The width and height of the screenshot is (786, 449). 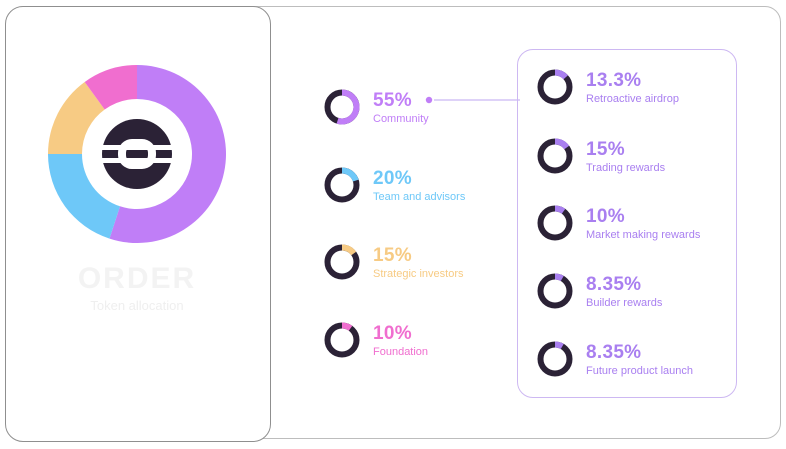 What do you see at coordinates (555, 87) in the screenshot?
I see `airdrop-mini-donut` at bounding box center [555, 87].